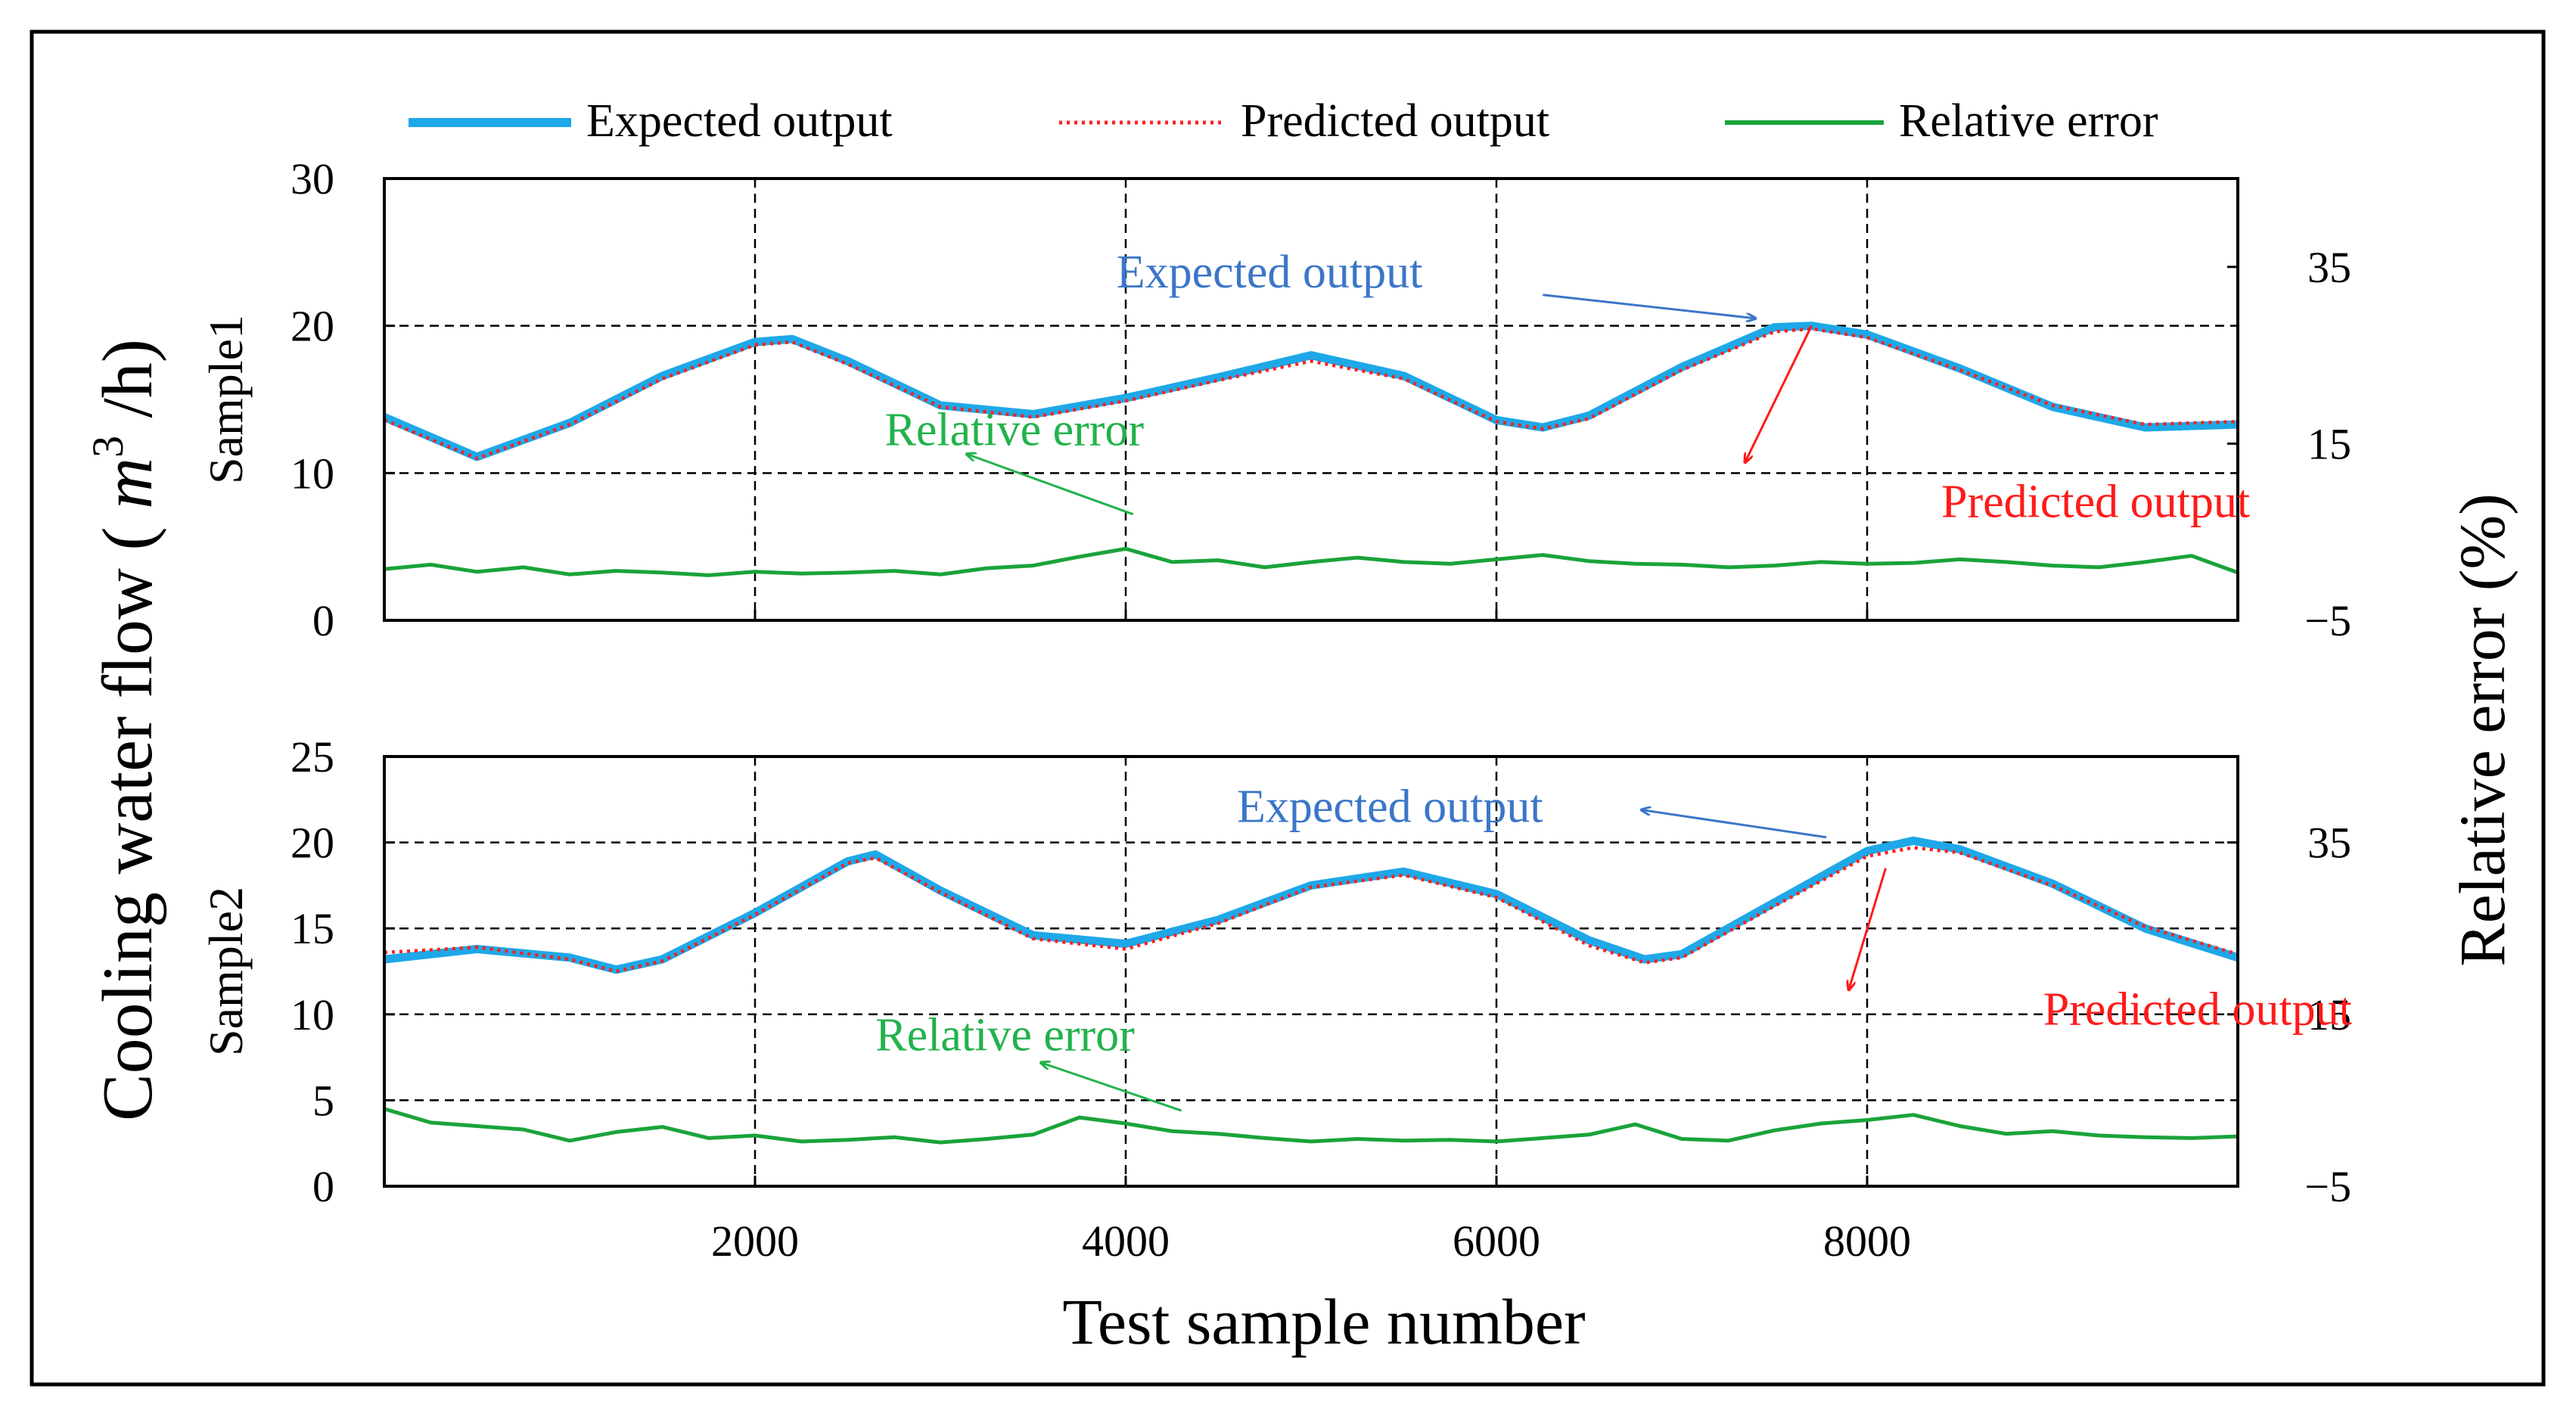 This screenshot has width=2576, height=1423. What do you see at coordinates (128, 483) in the screenshot?
I see `y-axis-left-title-var: m` at bounding box center [128, 483].